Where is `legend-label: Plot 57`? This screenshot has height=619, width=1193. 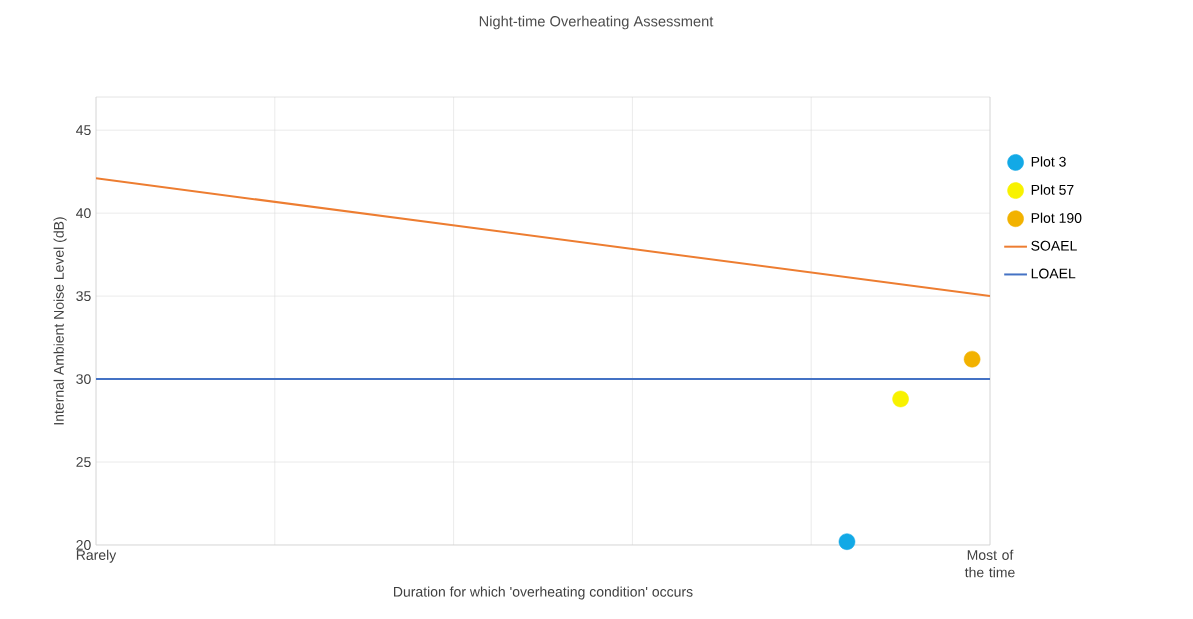 legend-label: Plot 57 is located at coordinates (1052, 189).